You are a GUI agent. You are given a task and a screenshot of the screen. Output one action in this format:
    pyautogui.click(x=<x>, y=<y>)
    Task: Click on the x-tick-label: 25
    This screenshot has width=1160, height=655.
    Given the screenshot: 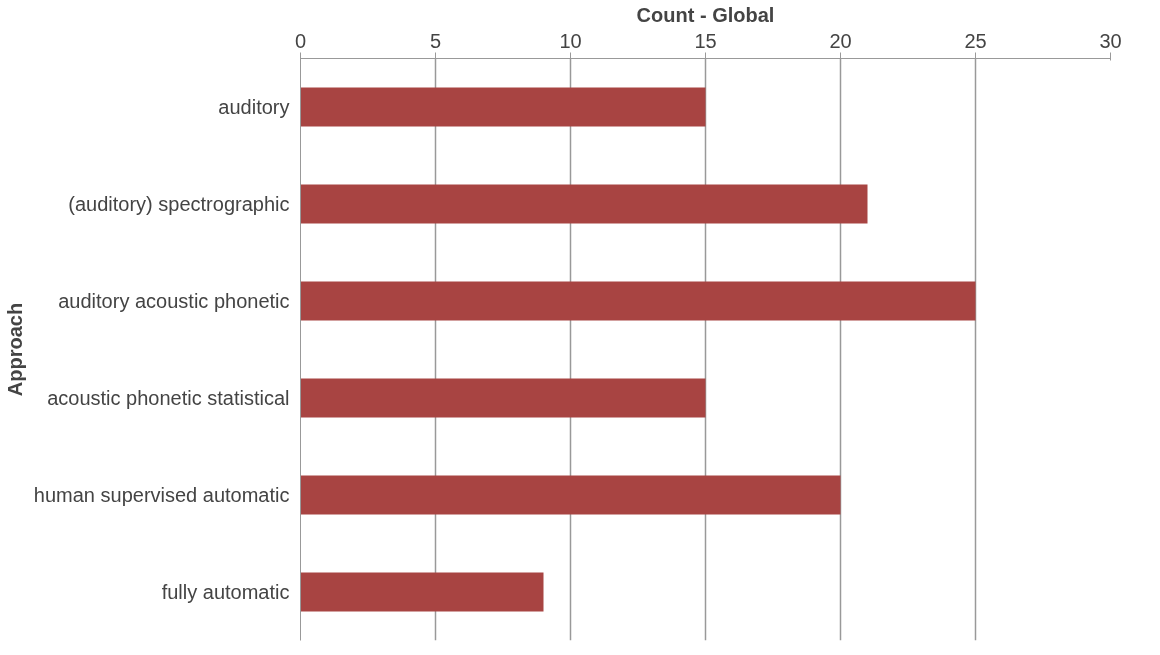 What is the action you would take?
    pyautogui.click(x=975, y=40)
    